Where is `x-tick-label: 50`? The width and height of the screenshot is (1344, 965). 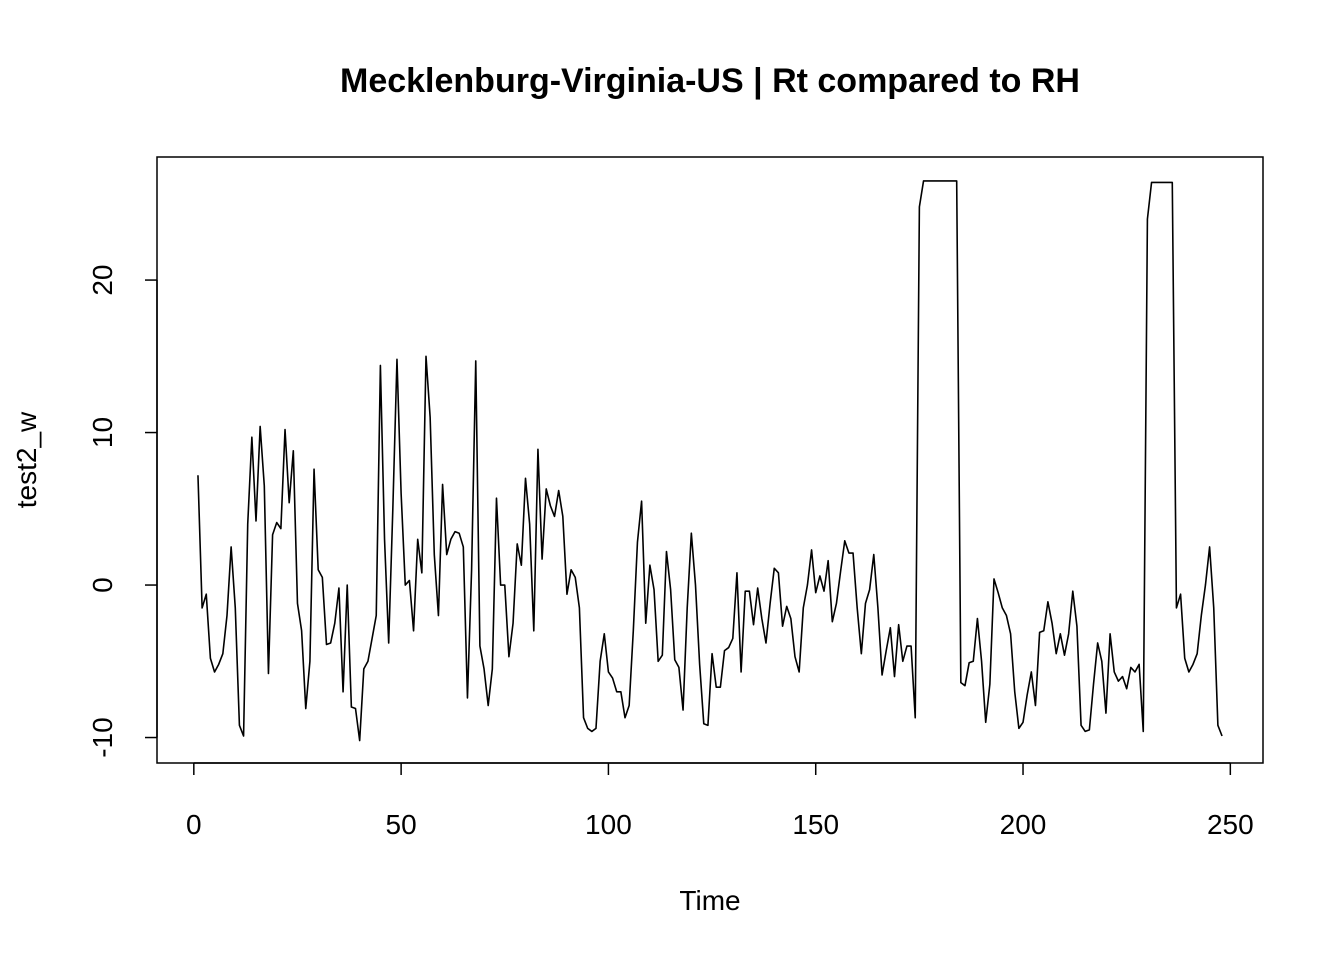 x-tick-label: 50 is located at coordinates (401, 824).